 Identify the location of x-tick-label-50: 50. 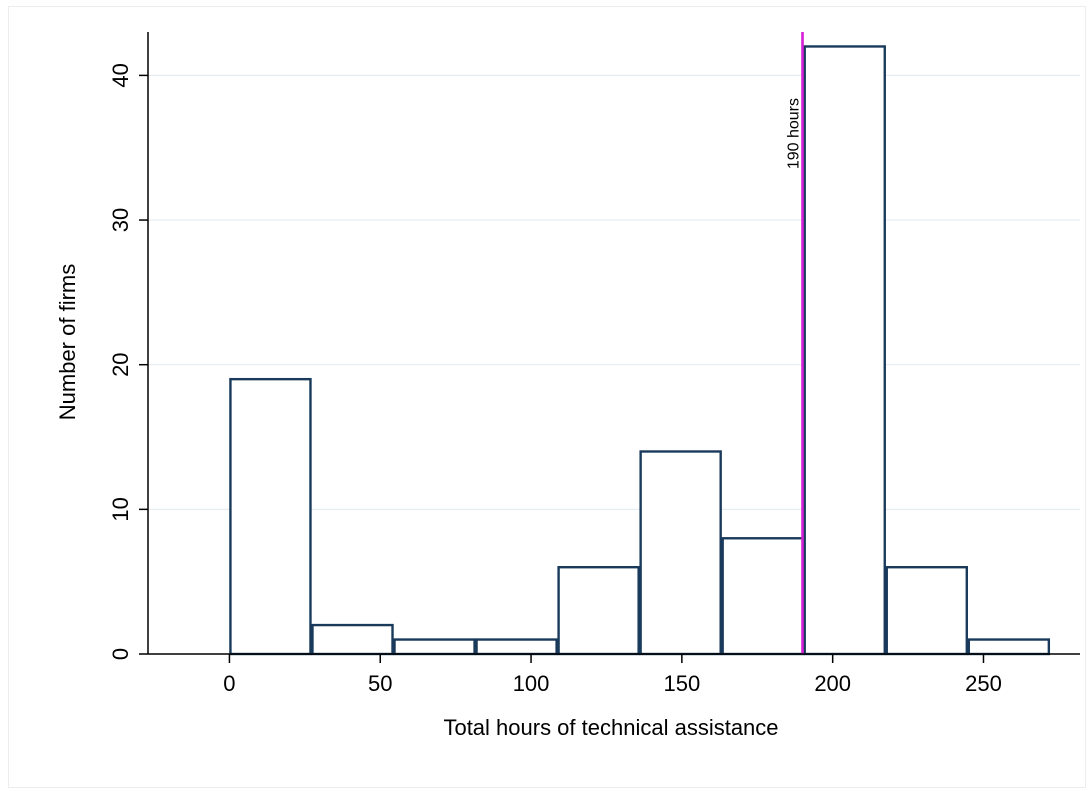
(380, 683).